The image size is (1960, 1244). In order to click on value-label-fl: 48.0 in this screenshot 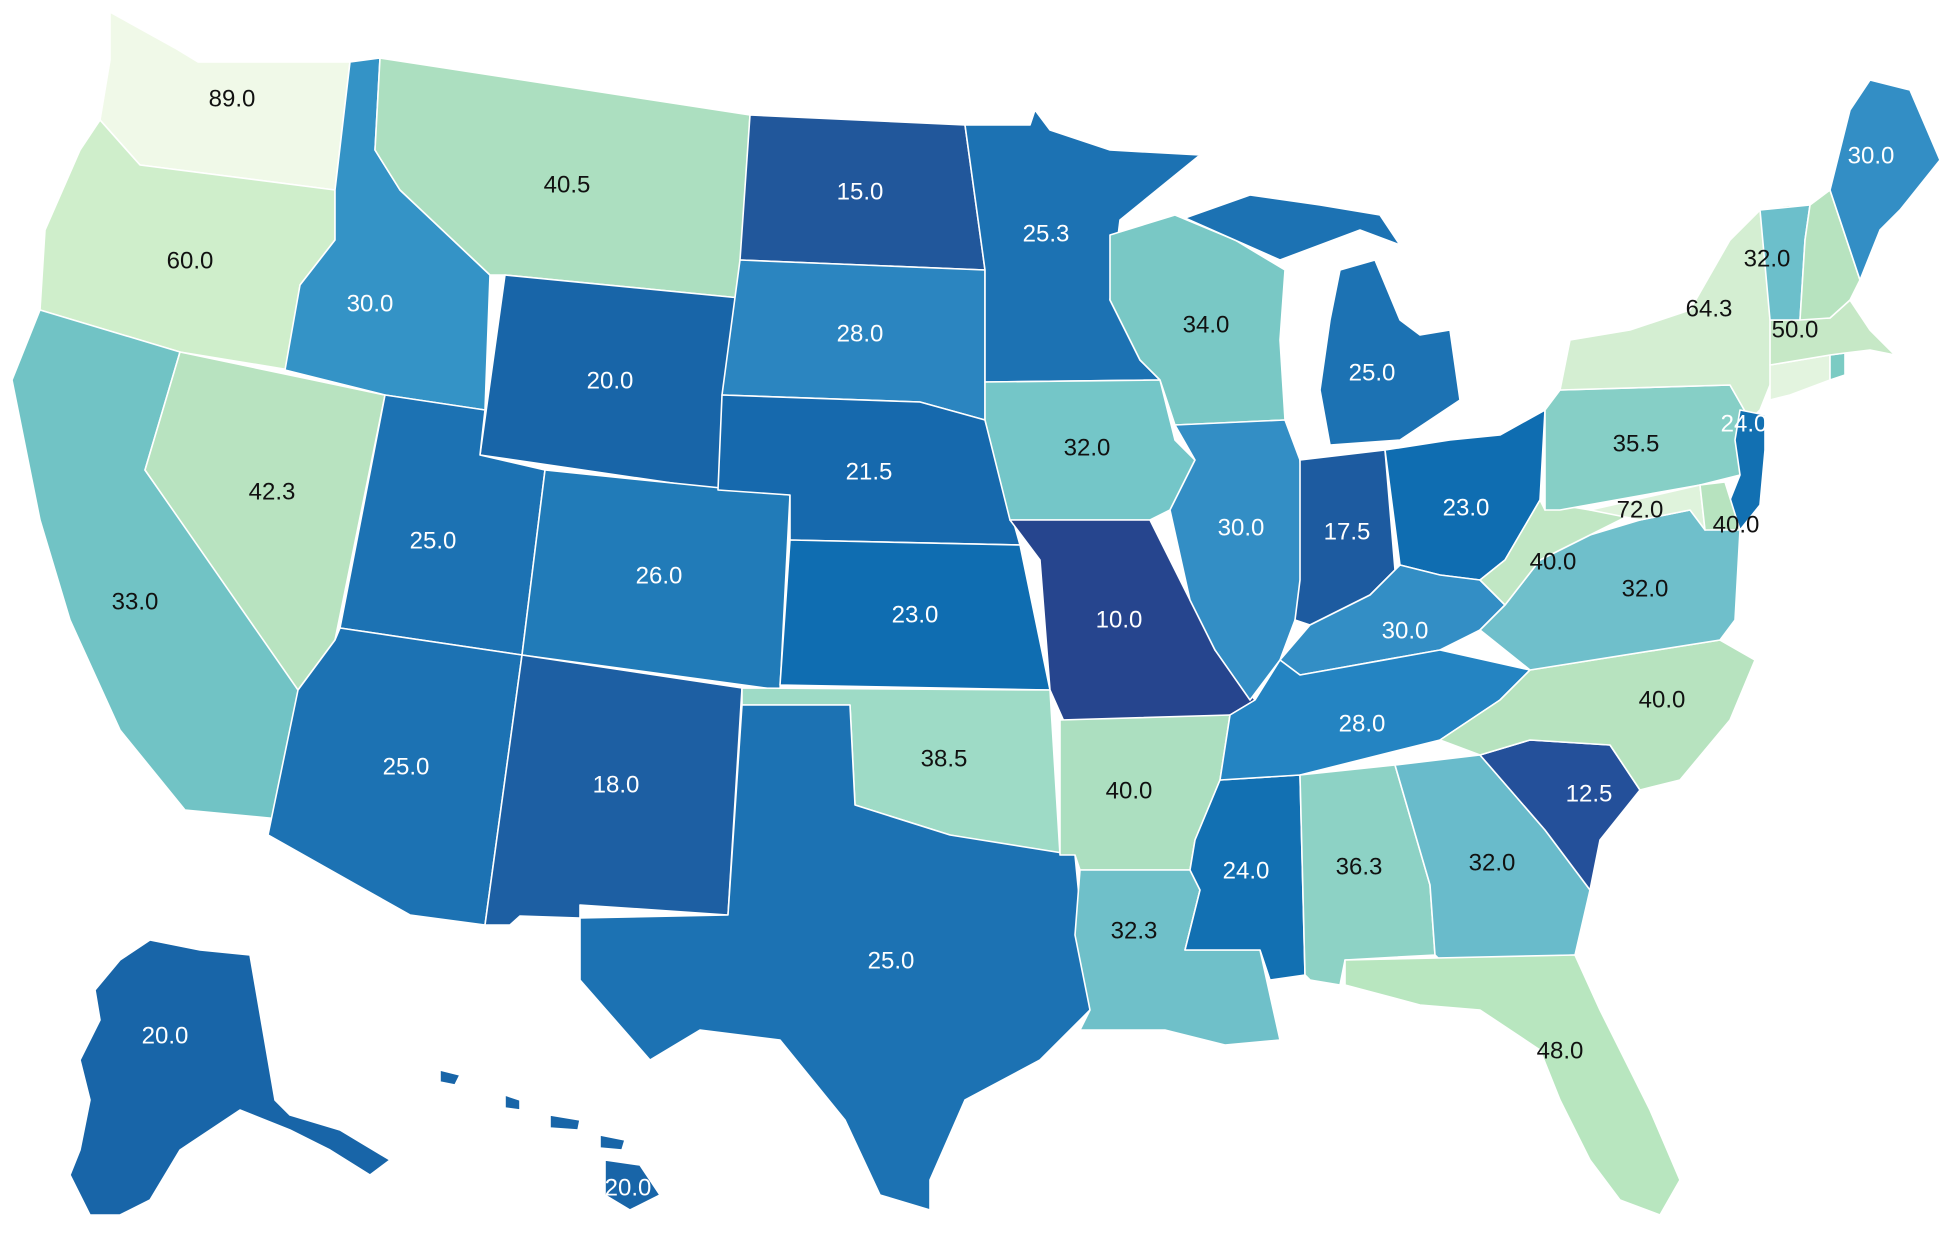, I will do `click(1560, 1050)`.